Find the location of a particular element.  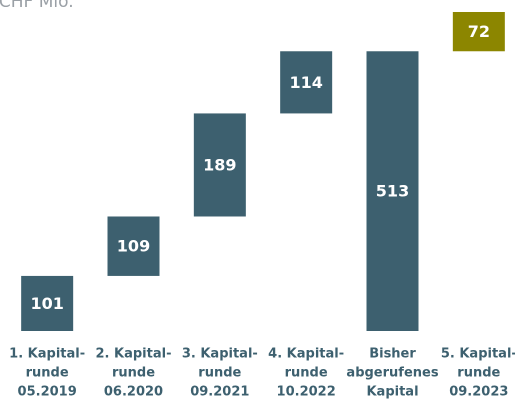

value-label: 513 is located at coordinates (392, 191).